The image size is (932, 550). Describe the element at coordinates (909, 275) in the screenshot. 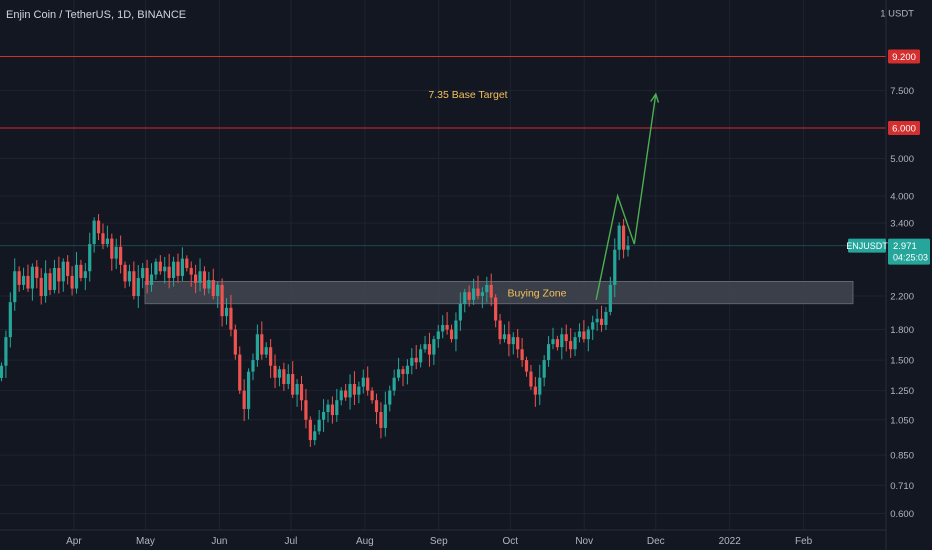

I see `price-axis-panel` at that location.